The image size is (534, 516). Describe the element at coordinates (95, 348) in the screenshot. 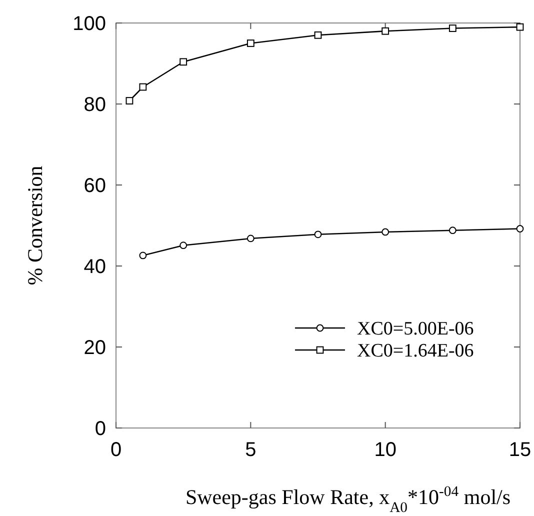

I see `y-tick-label: 20` at that location.